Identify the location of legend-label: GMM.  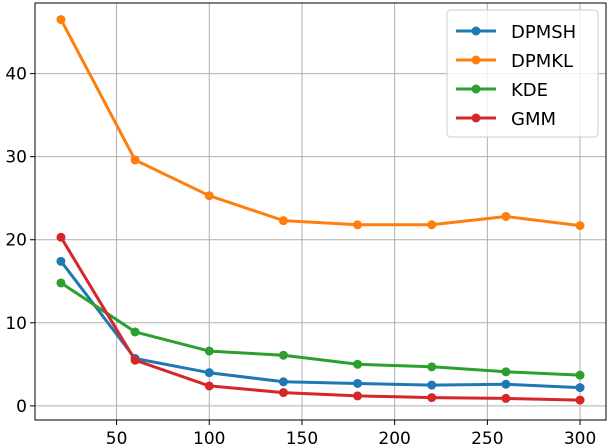
(533, 119).